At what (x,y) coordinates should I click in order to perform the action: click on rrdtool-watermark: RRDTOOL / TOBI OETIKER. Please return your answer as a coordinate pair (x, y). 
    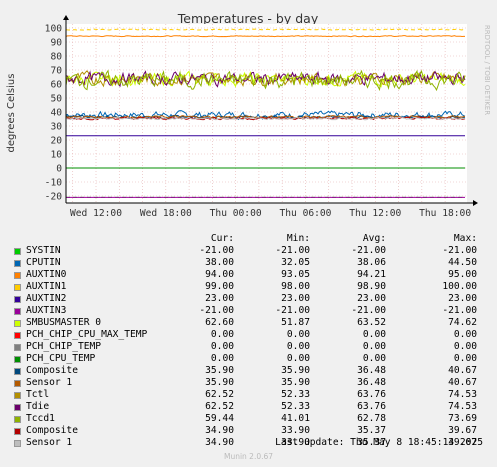
    Looking at the image, I should click on (487, 70).